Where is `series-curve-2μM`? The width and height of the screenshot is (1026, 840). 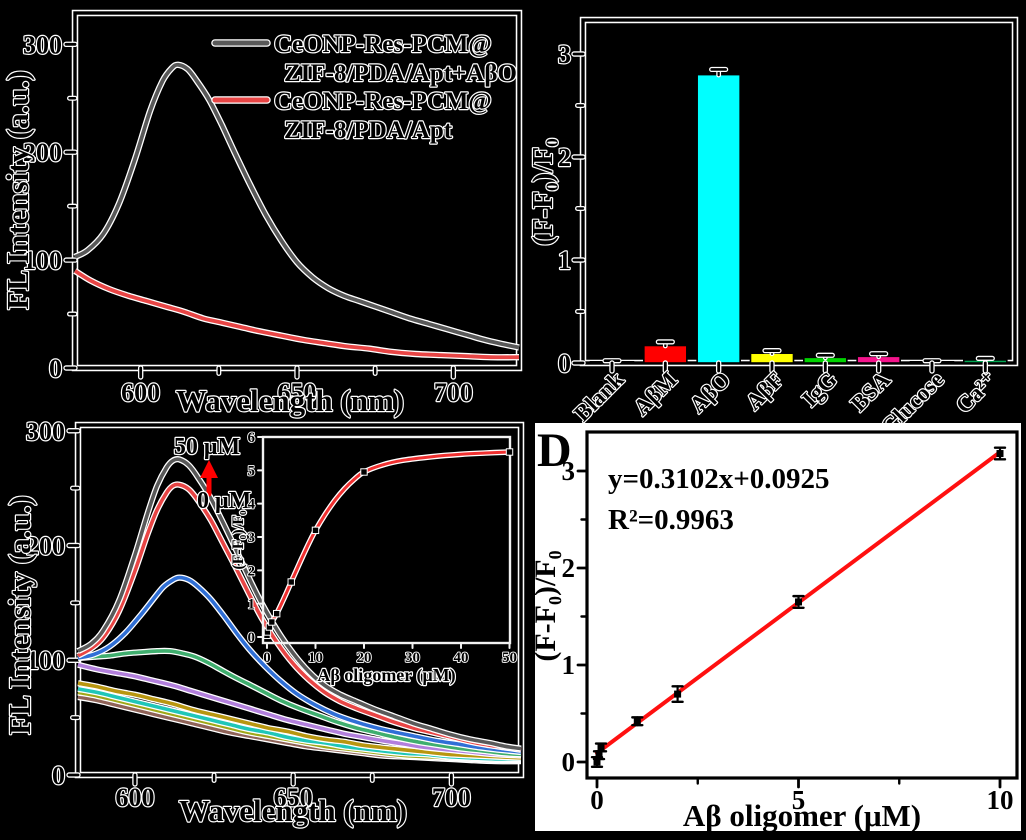 series-curve-2μM is located at coordinates (299, 710).